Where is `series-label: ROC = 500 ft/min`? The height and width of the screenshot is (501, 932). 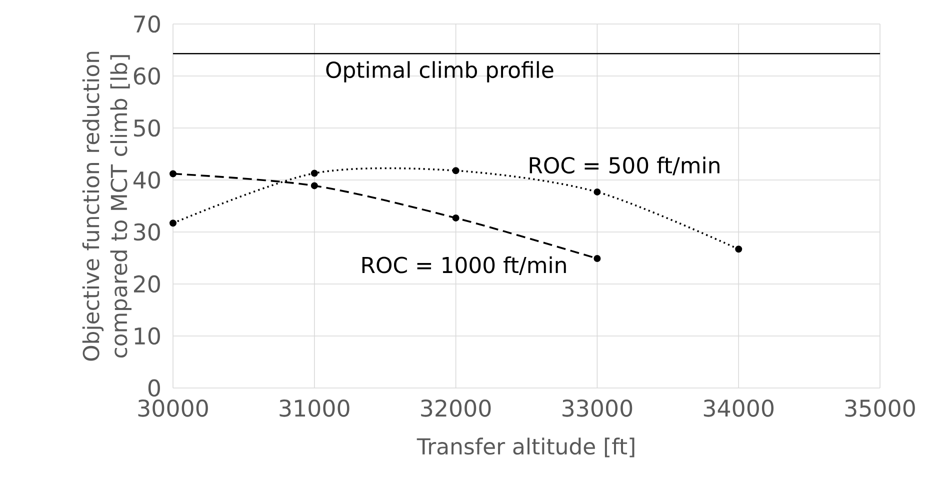 series-label: ROC = 500 ft/min is located at coordinates (625, 166).